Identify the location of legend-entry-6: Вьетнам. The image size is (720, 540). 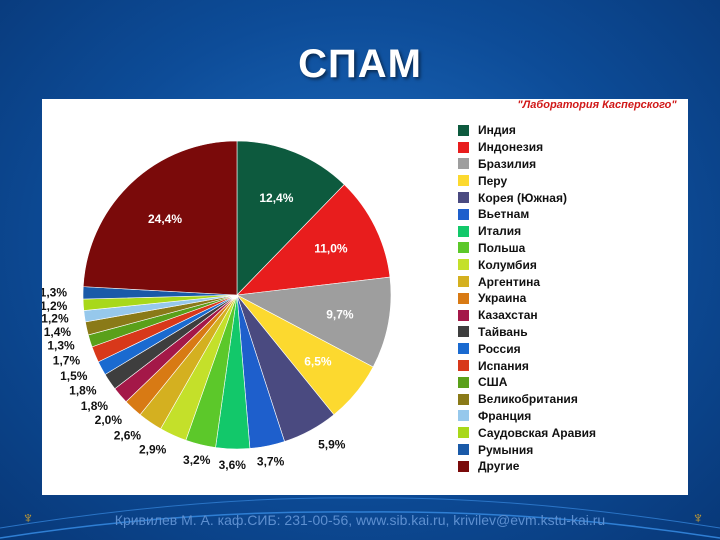
(527, 214).